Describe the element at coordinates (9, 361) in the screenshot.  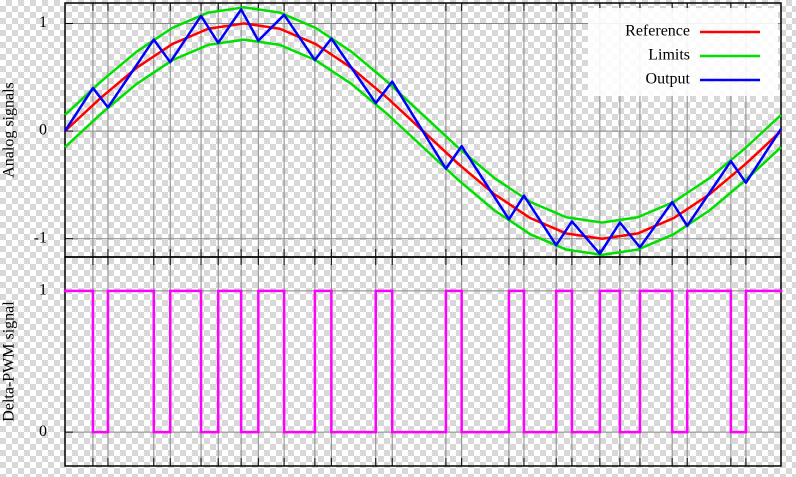
I see `y-axis-label: Delta-PWM signal` at that location.